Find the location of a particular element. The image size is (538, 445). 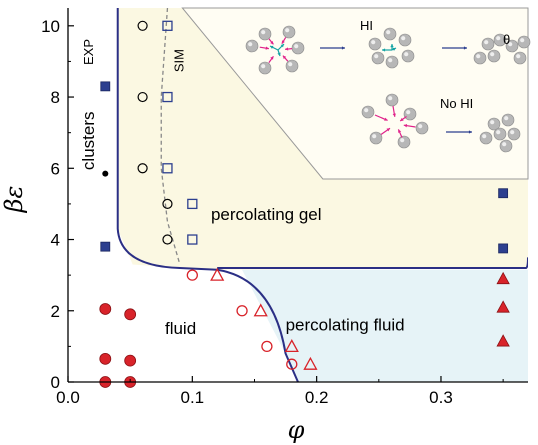

label-clusters: clusters is located at coordinates (88, 140).